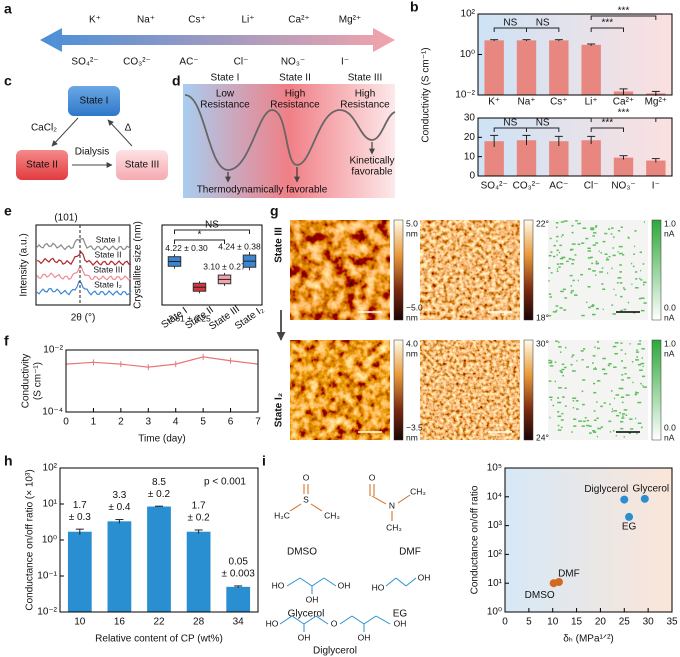 This screenshot has height=657, width=680. I want to click on x-tick-label: 0, so click(66, 422).